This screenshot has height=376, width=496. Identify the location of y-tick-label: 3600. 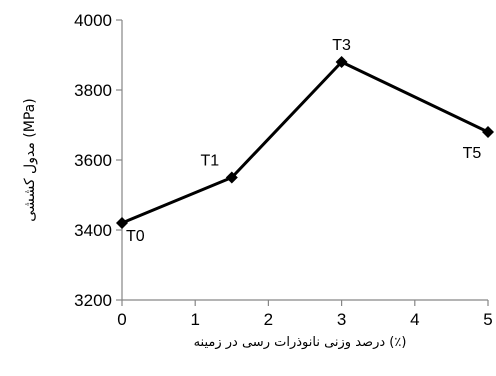
(93, 160).